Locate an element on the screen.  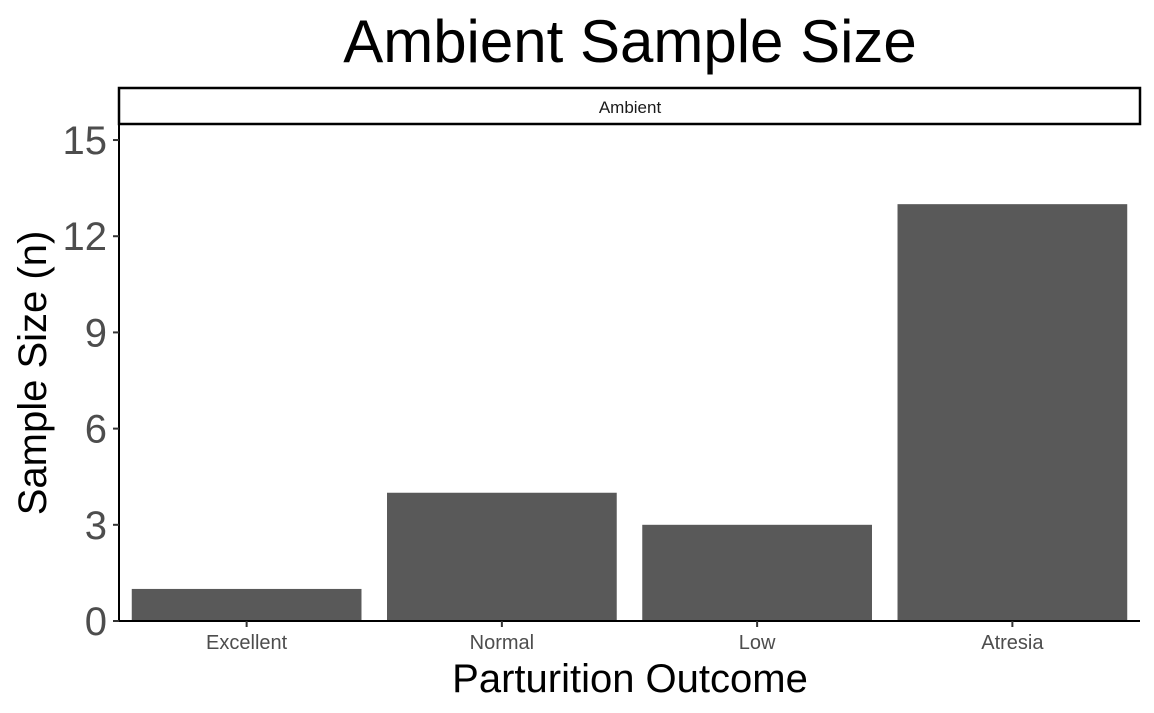
facet-strip-box is located at coordinates (629, 106).